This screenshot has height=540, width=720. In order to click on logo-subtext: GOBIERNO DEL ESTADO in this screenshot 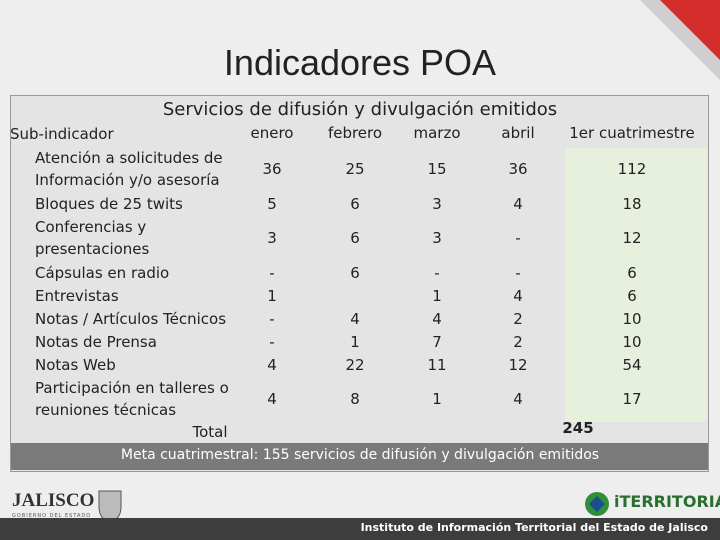, I will do `click(52, 516)`.